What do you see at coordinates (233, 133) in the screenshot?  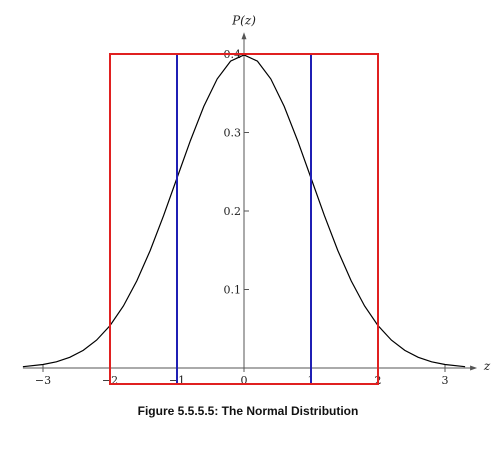 I see `y-tick-label: 0.3` at bounding box center [233, 133].